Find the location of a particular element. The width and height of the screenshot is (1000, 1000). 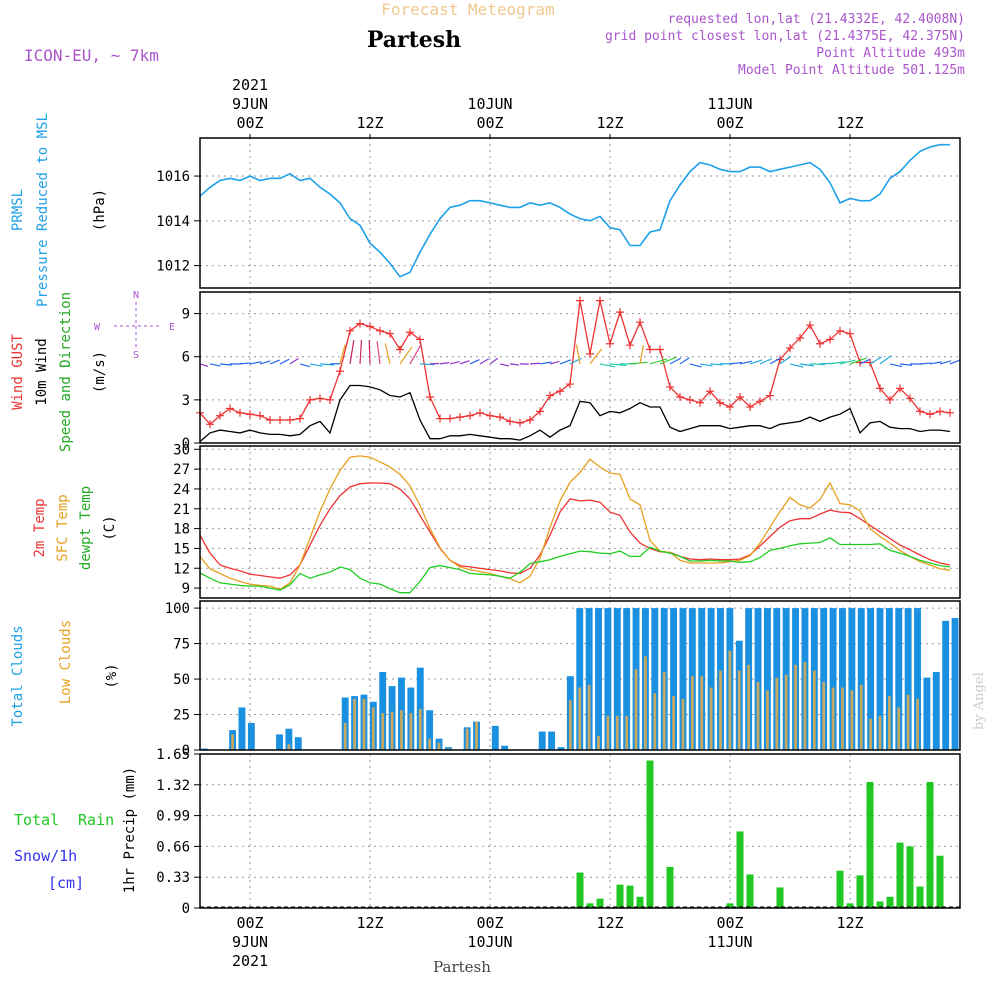

y-tick-label: 12 is located at coordinates (181, 569).